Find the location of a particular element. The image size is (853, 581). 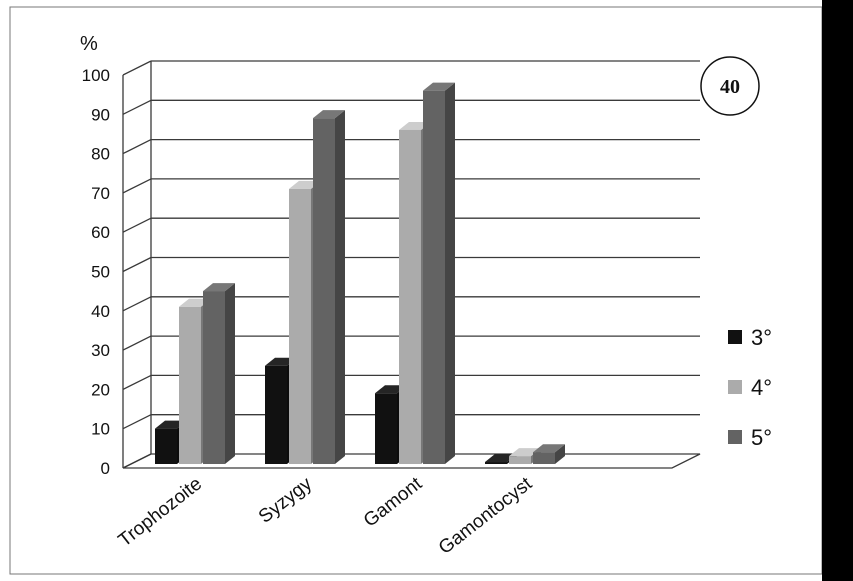

y-tick-label: 30 is located at coordinates (100, 350).